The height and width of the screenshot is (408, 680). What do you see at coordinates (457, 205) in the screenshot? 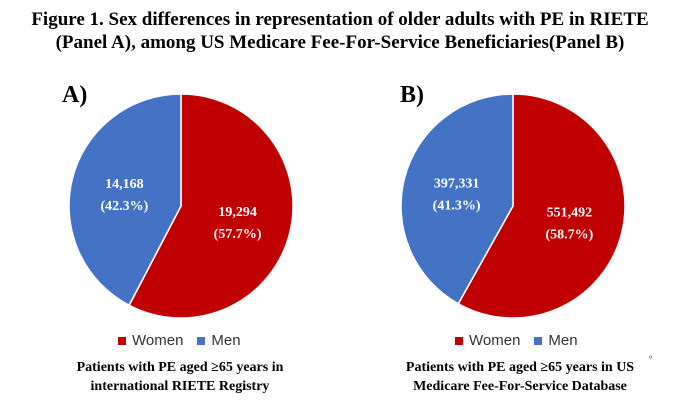
I see `data-label-men-percent: (41.3%)` at bounding box center [457, 205].